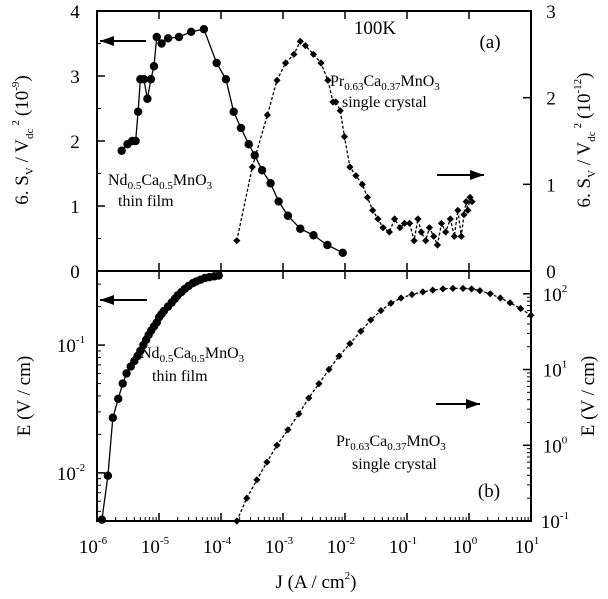 This screenshot has height=599, width=608. I want to click on a-right-tick-label: 1, so click(551, 185).